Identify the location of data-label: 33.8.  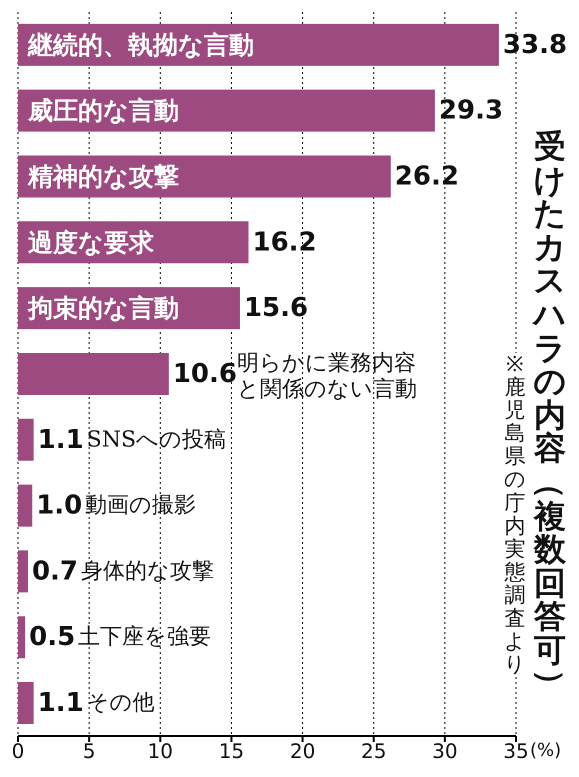
(535, 45).